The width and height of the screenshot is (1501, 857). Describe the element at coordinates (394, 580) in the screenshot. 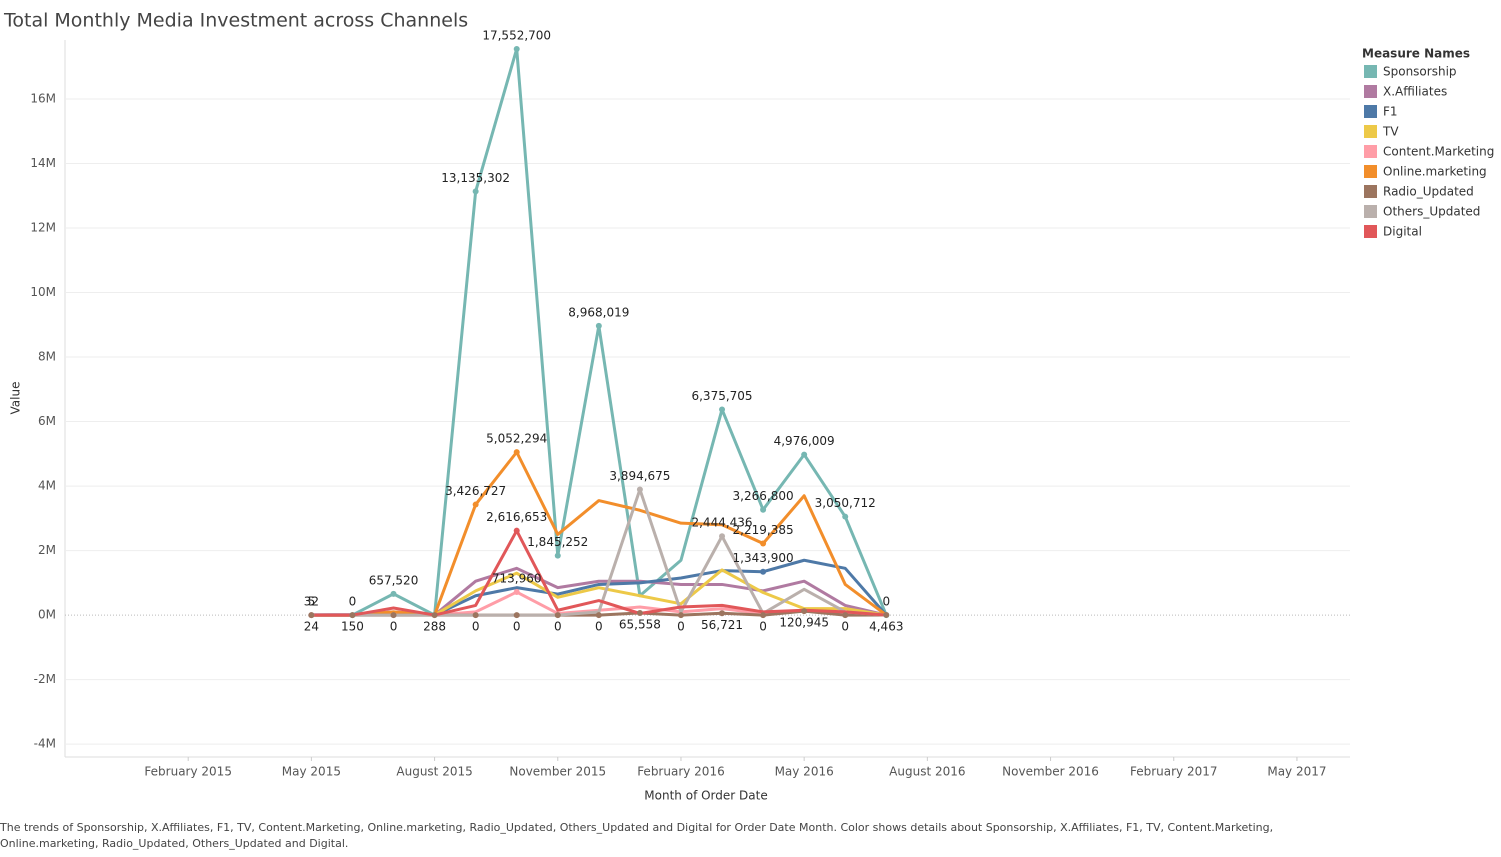

I see `data-label: 657,520` at that location.